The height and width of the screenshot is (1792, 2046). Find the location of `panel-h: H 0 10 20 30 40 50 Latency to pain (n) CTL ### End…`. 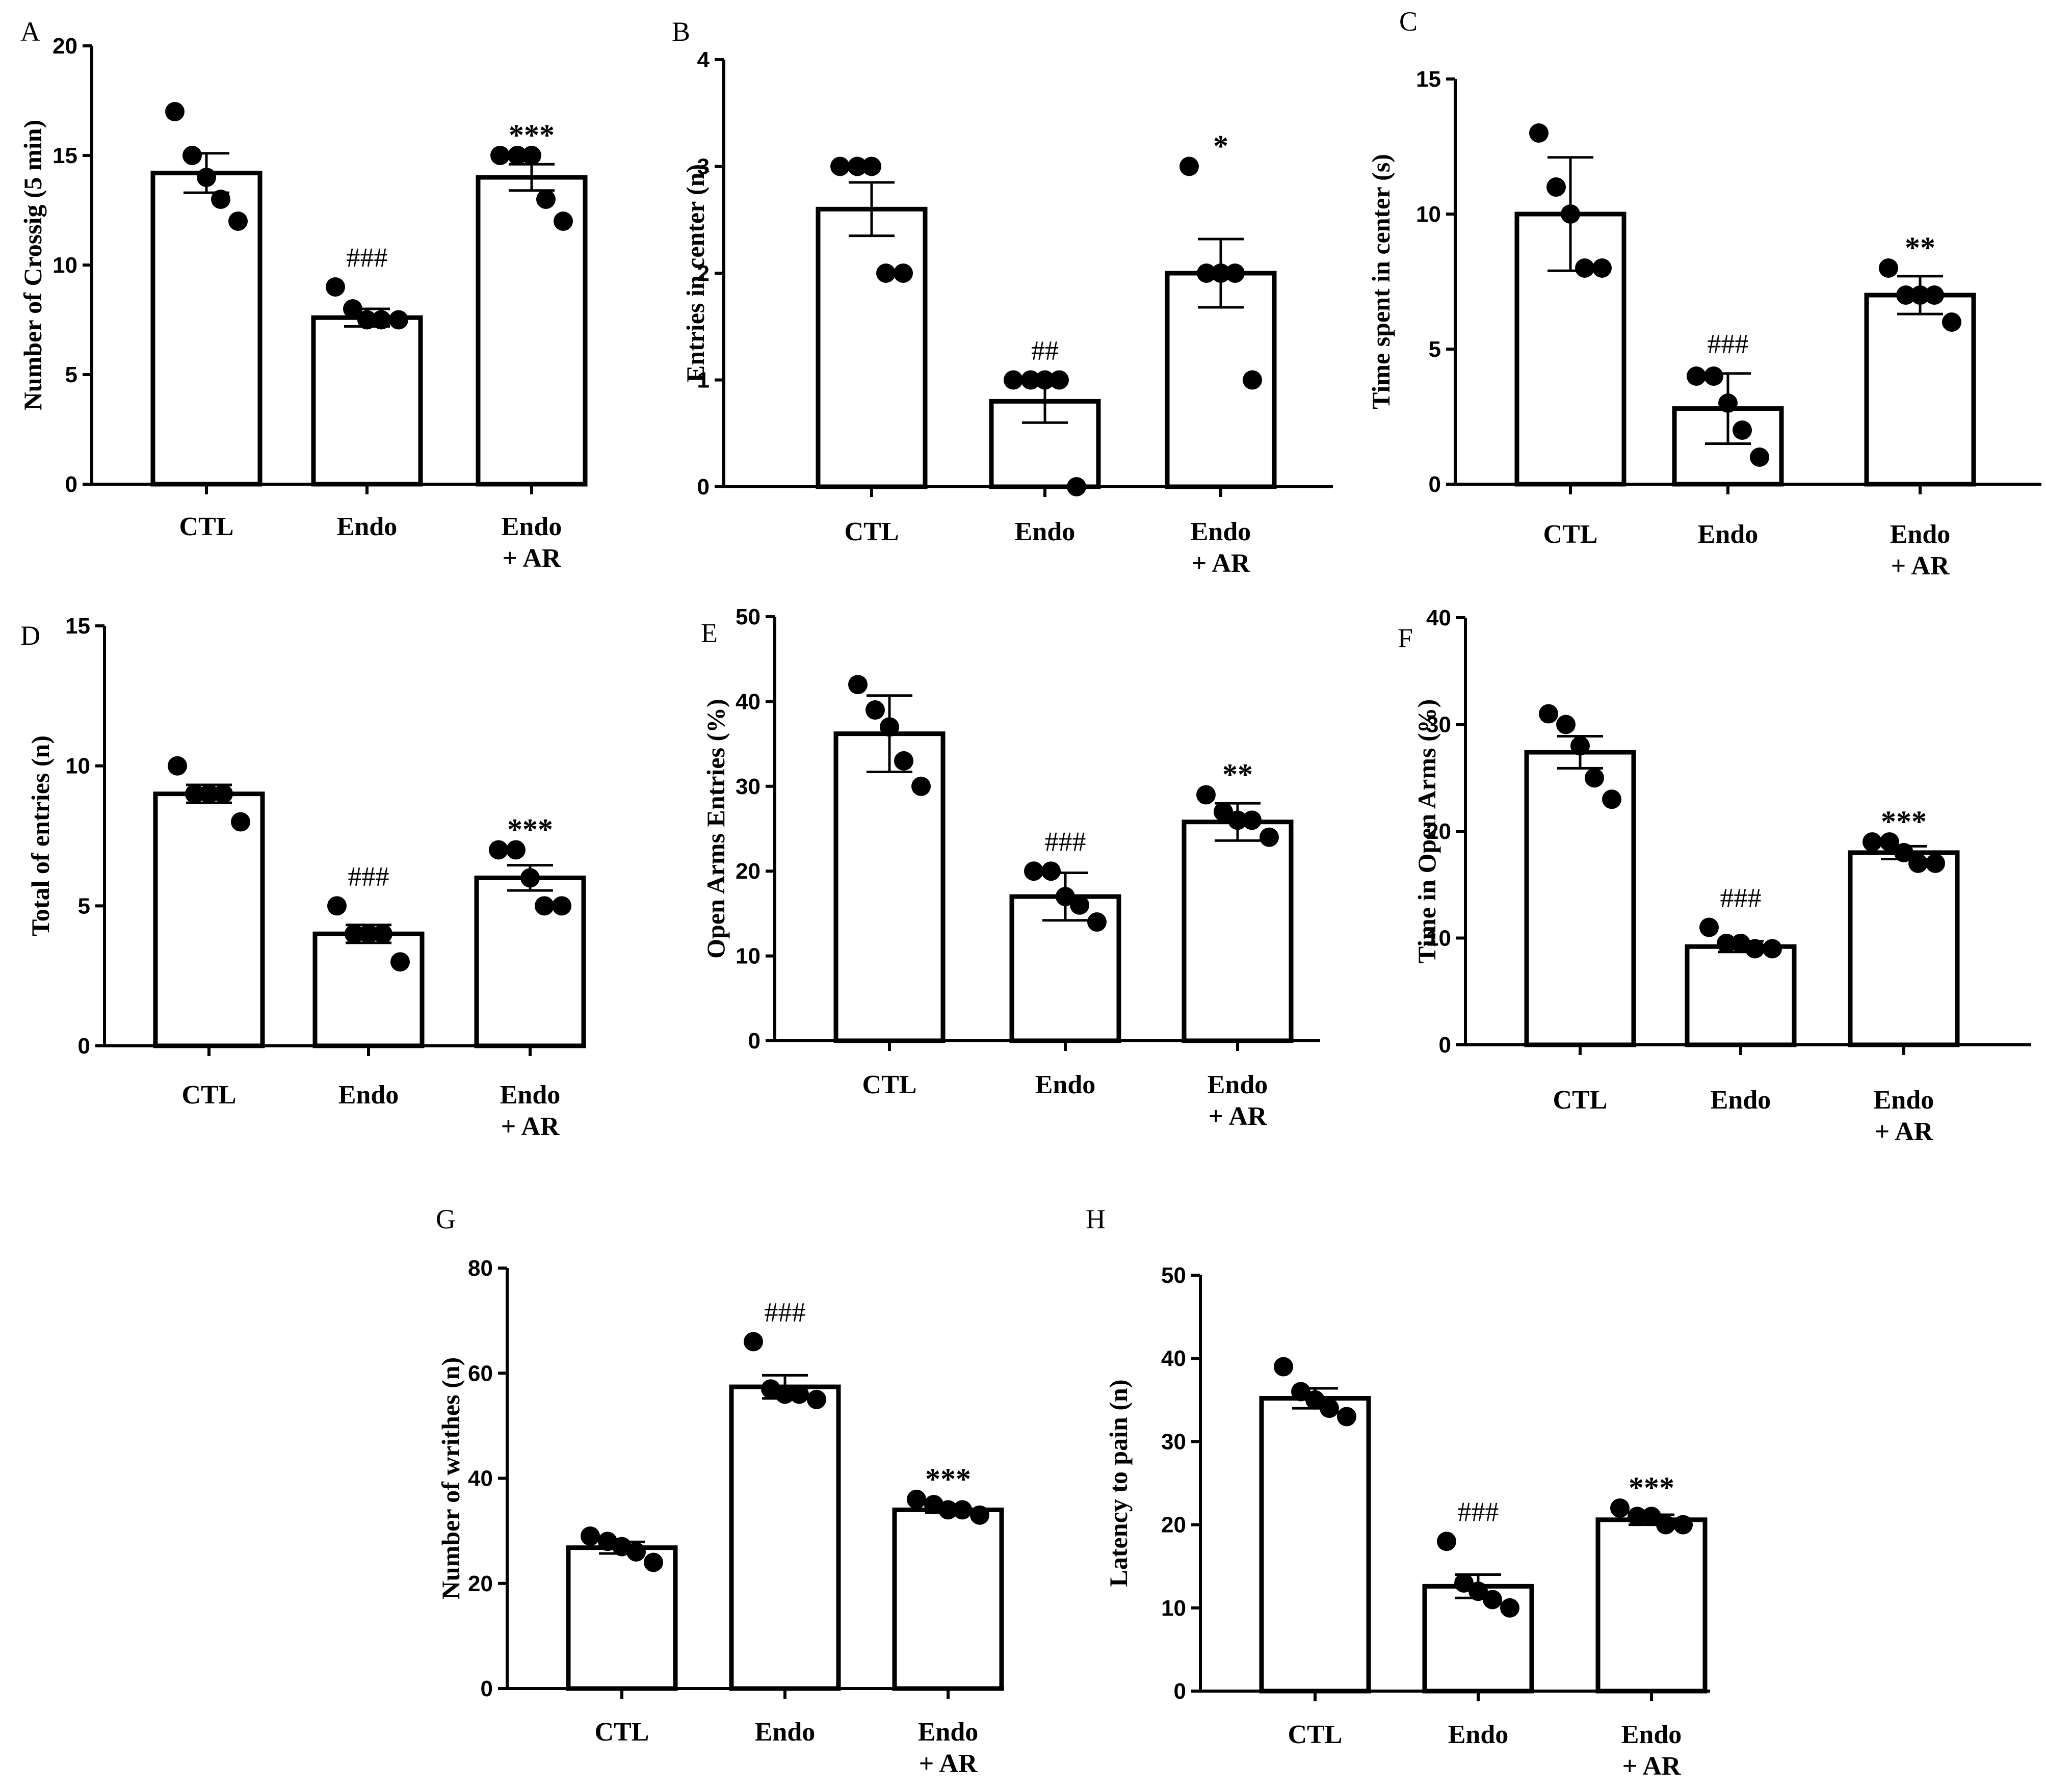

panel-h: H 0 10 20 30 40 50 Latency to pain (n) CTL ### End… is located at coordinates (1398, 1492).